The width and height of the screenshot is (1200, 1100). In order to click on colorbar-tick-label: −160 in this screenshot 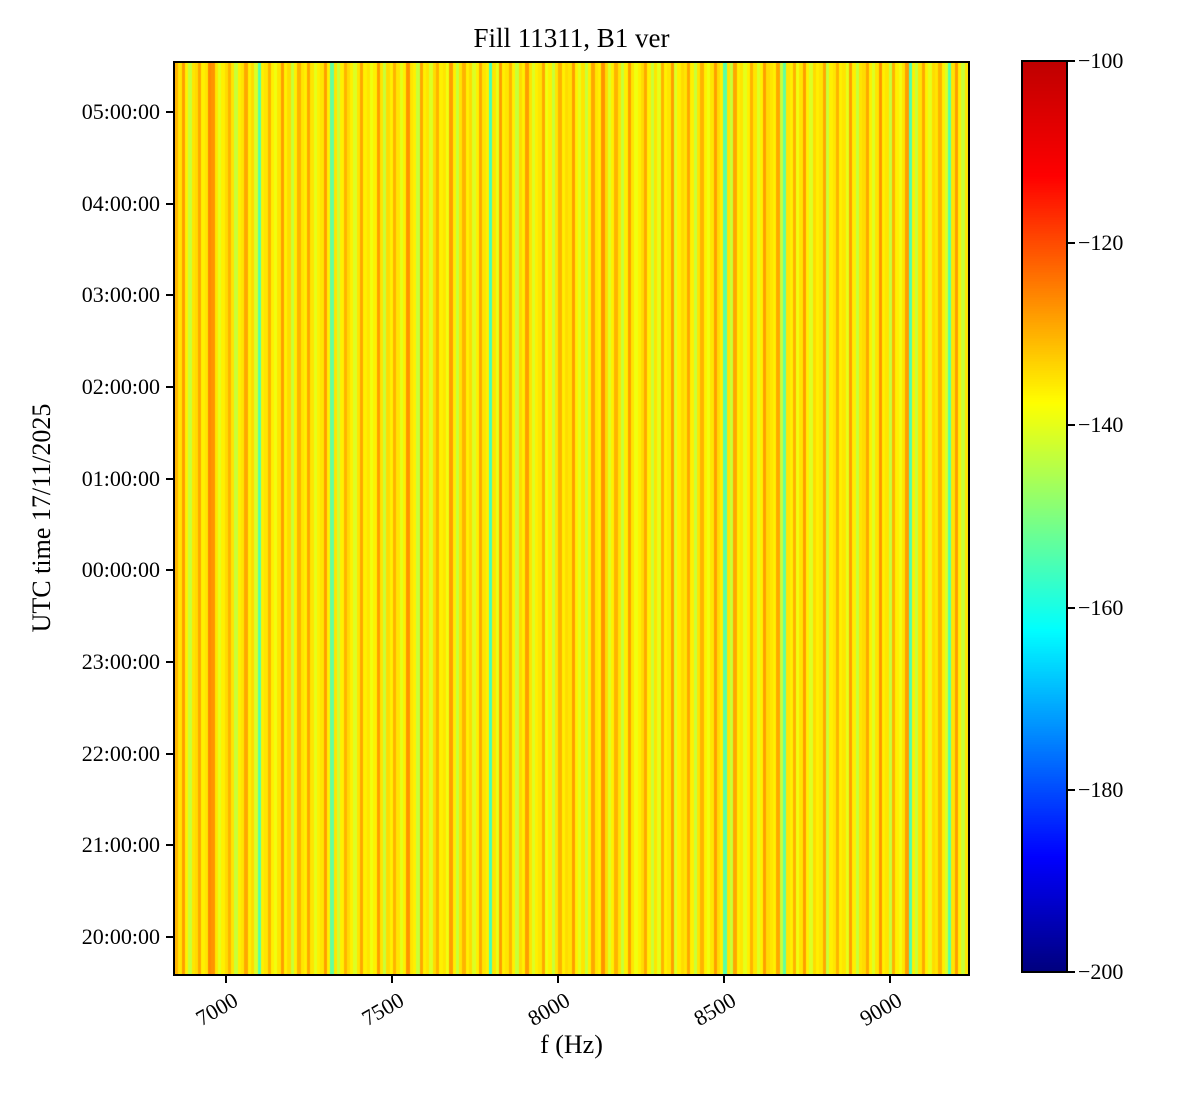, I will do `click(1101, 607)`.